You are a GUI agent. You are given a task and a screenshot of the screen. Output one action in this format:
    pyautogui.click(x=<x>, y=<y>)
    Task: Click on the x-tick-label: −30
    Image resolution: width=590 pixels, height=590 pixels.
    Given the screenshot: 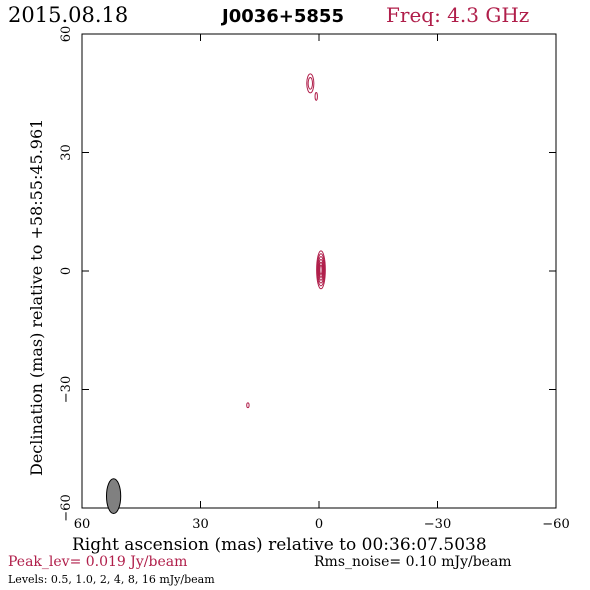 What is the action you would take?
    pyautogui.click(x=437, y=524)
    